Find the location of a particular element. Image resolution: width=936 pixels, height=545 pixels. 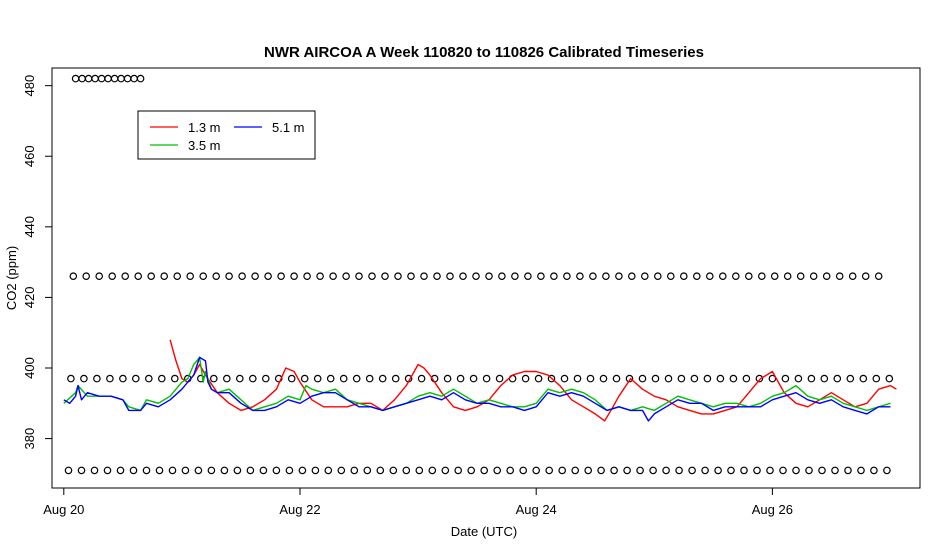

legend-label-3-5m: 3.5 m is located at coordinates (204, 145).